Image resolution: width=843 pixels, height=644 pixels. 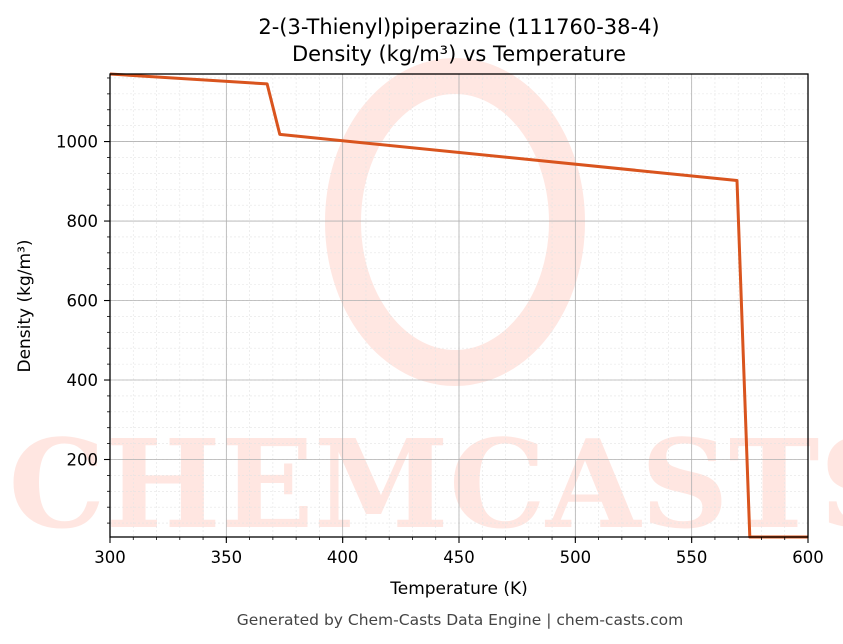 What do you see at coordinates (83, 380) in the screenshot?
I see `y-tick-label: 400` at bounding box center [83, 380].